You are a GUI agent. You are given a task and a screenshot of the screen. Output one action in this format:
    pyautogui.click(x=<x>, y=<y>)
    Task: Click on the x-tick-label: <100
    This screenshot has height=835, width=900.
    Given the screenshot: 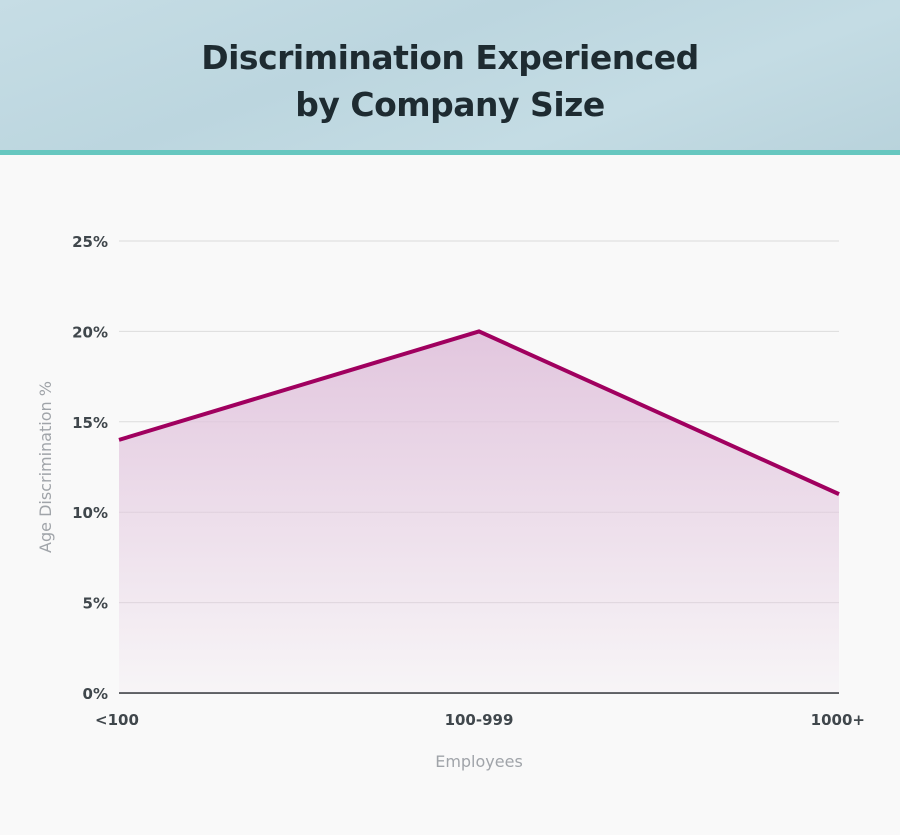 What is the action you would take?
    pyautogui.click(x=117, y=720)
    